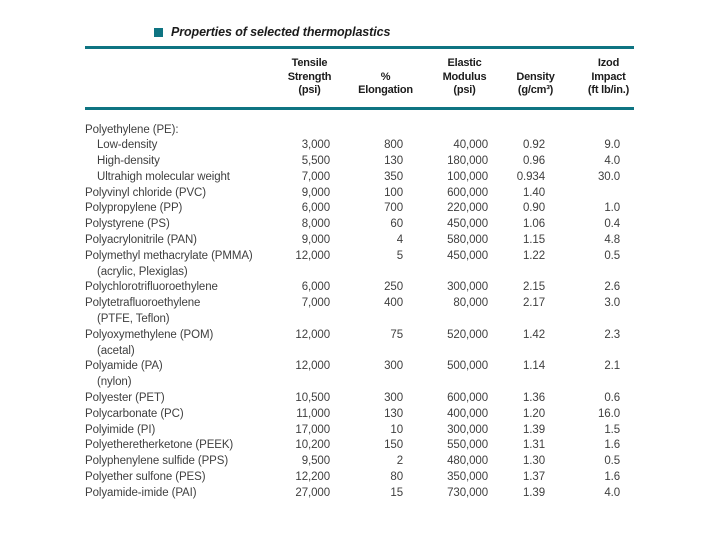 Image resolution: width=720 pixels, height=540 pixels. What do you see at coordinates (359, 131) in the screenshot?
I see `table-row: Polyethylene (PE):` at bounding box center [359, 131].